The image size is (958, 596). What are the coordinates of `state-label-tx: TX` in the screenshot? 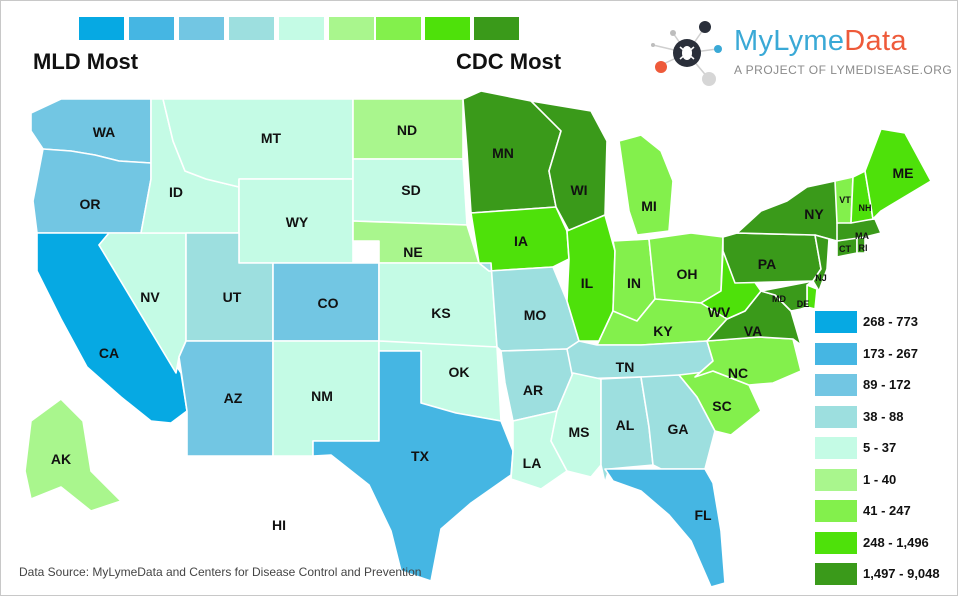 It's located at (420, 456).